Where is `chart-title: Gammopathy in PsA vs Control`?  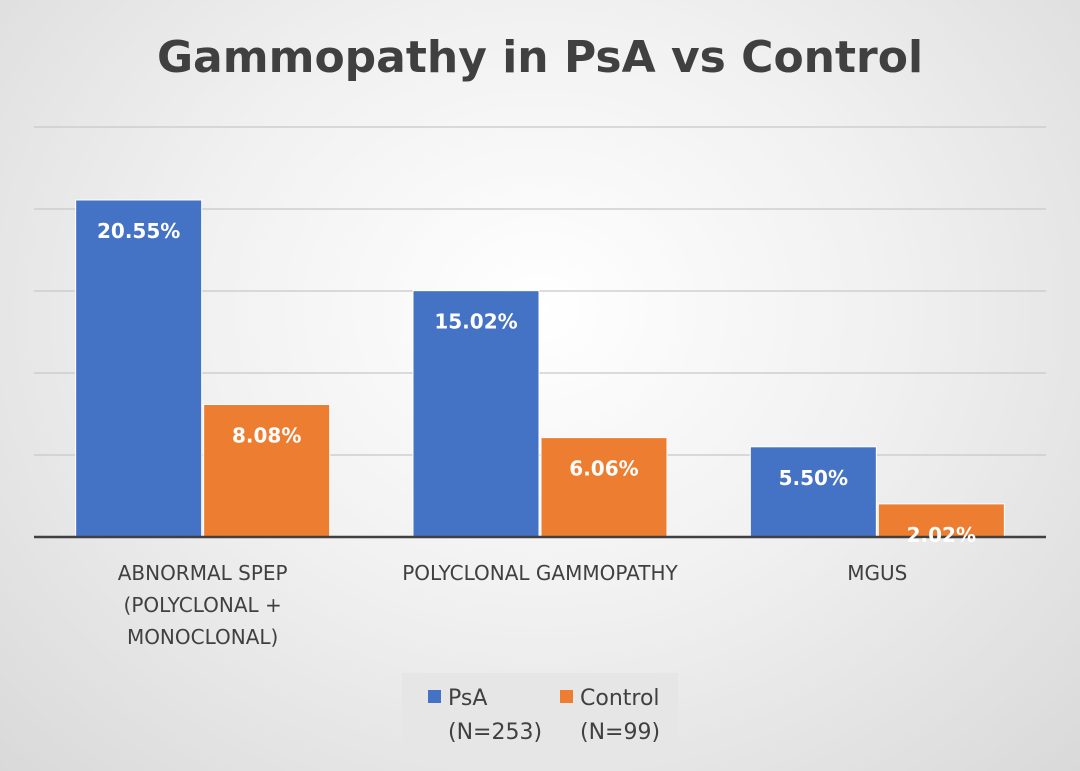
chart-title: Gammopathy in PsA vs Control is located at coordinates (540, 57).